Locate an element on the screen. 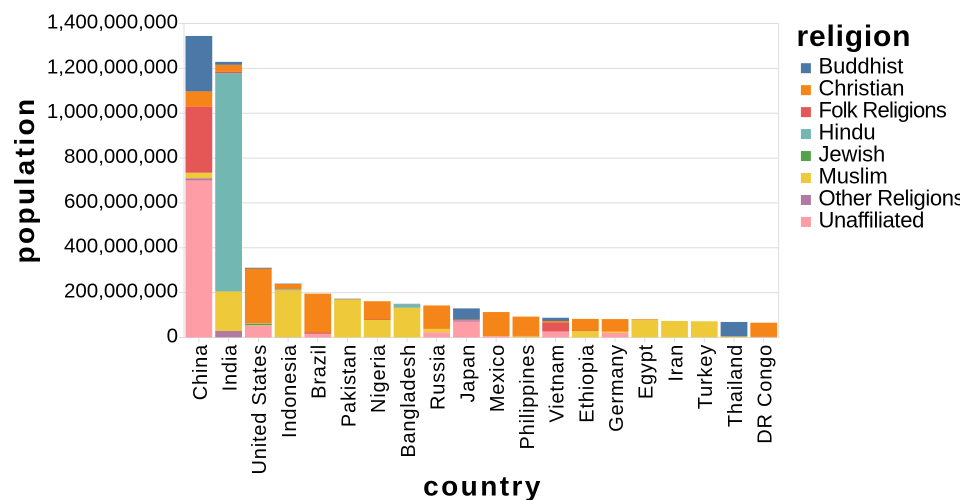  svg-text: DR Congo is located at coordinates (766, 394).